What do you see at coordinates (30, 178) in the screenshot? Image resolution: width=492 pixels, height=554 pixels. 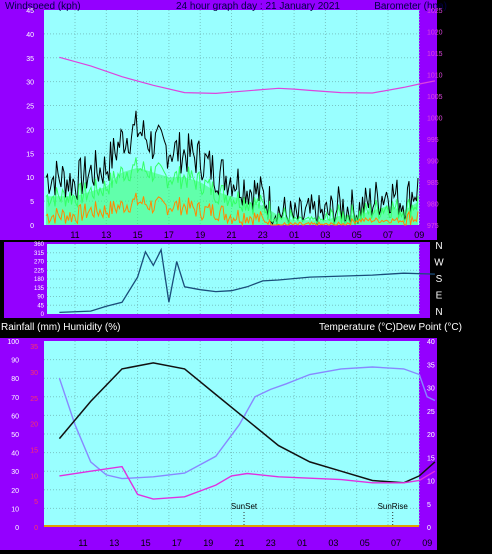 I see `wind-y-tick-label: 10` at bounding box center [30, 178].